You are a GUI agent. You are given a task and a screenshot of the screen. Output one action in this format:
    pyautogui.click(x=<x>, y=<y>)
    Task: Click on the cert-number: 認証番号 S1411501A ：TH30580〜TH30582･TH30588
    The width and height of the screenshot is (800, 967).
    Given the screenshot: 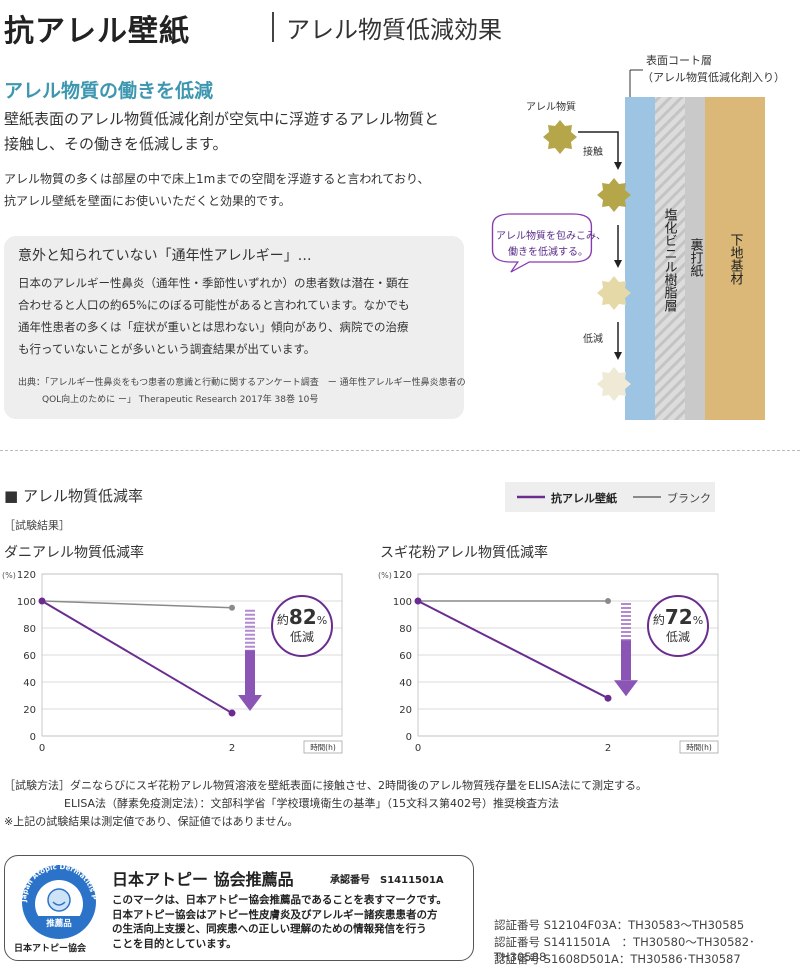 What is the action you would take?
    pyautogui.click(x=624, y=949)
    